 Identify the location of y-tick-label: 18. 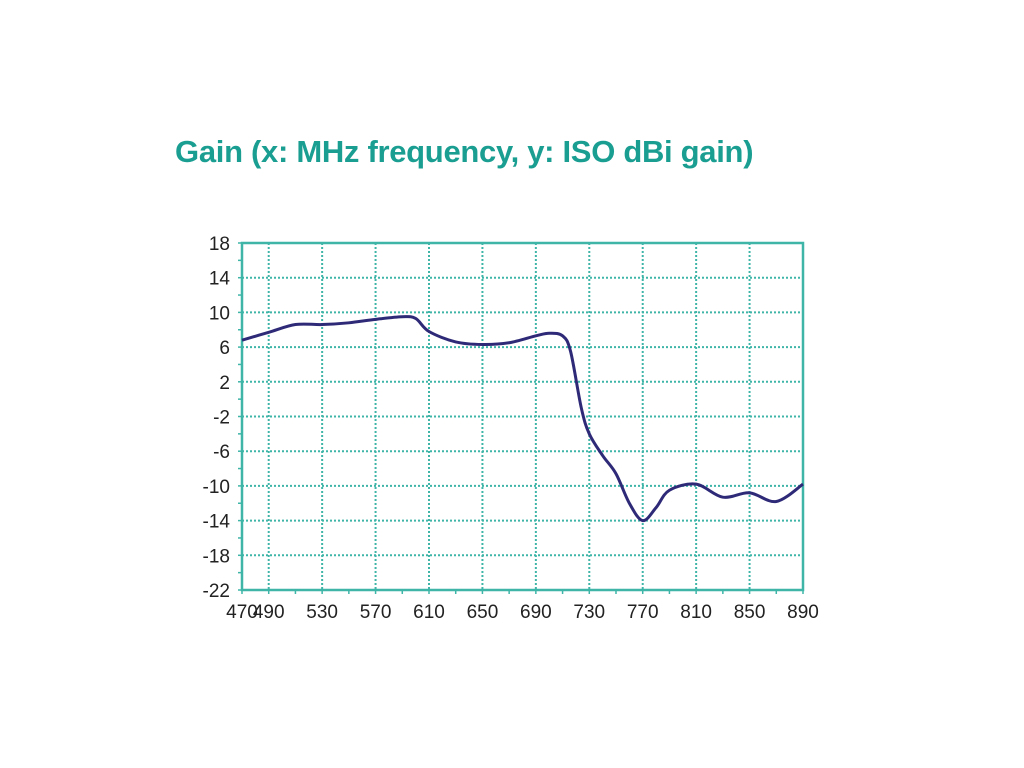
(219, 244).